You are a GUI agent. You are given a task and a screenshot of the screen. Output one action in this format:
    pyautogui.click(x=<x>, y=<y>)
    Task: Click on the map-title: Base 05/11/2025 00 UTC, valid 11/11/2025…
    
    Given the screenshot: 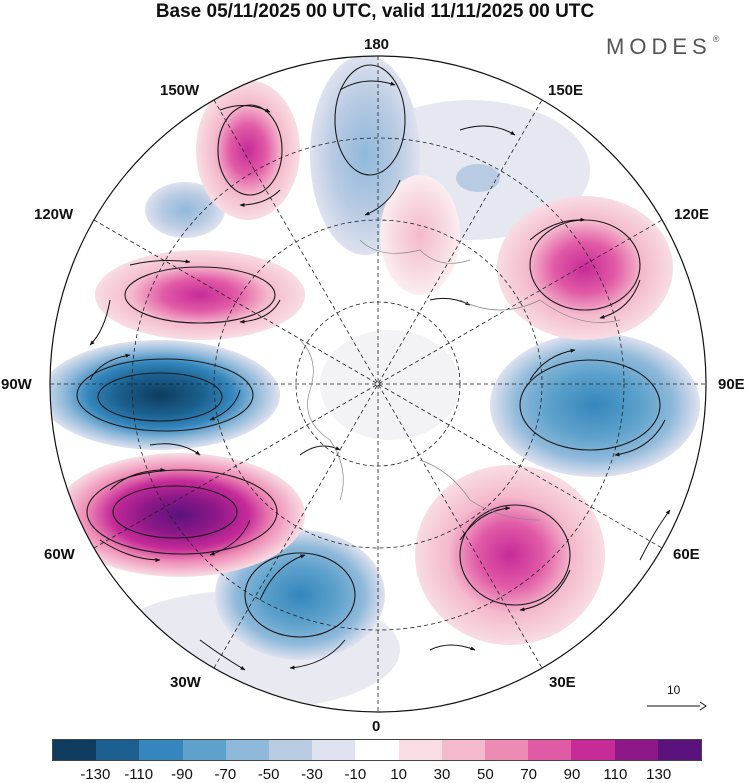 What is the action you would take?
    pyautogui.click(x=375, y=11)
    